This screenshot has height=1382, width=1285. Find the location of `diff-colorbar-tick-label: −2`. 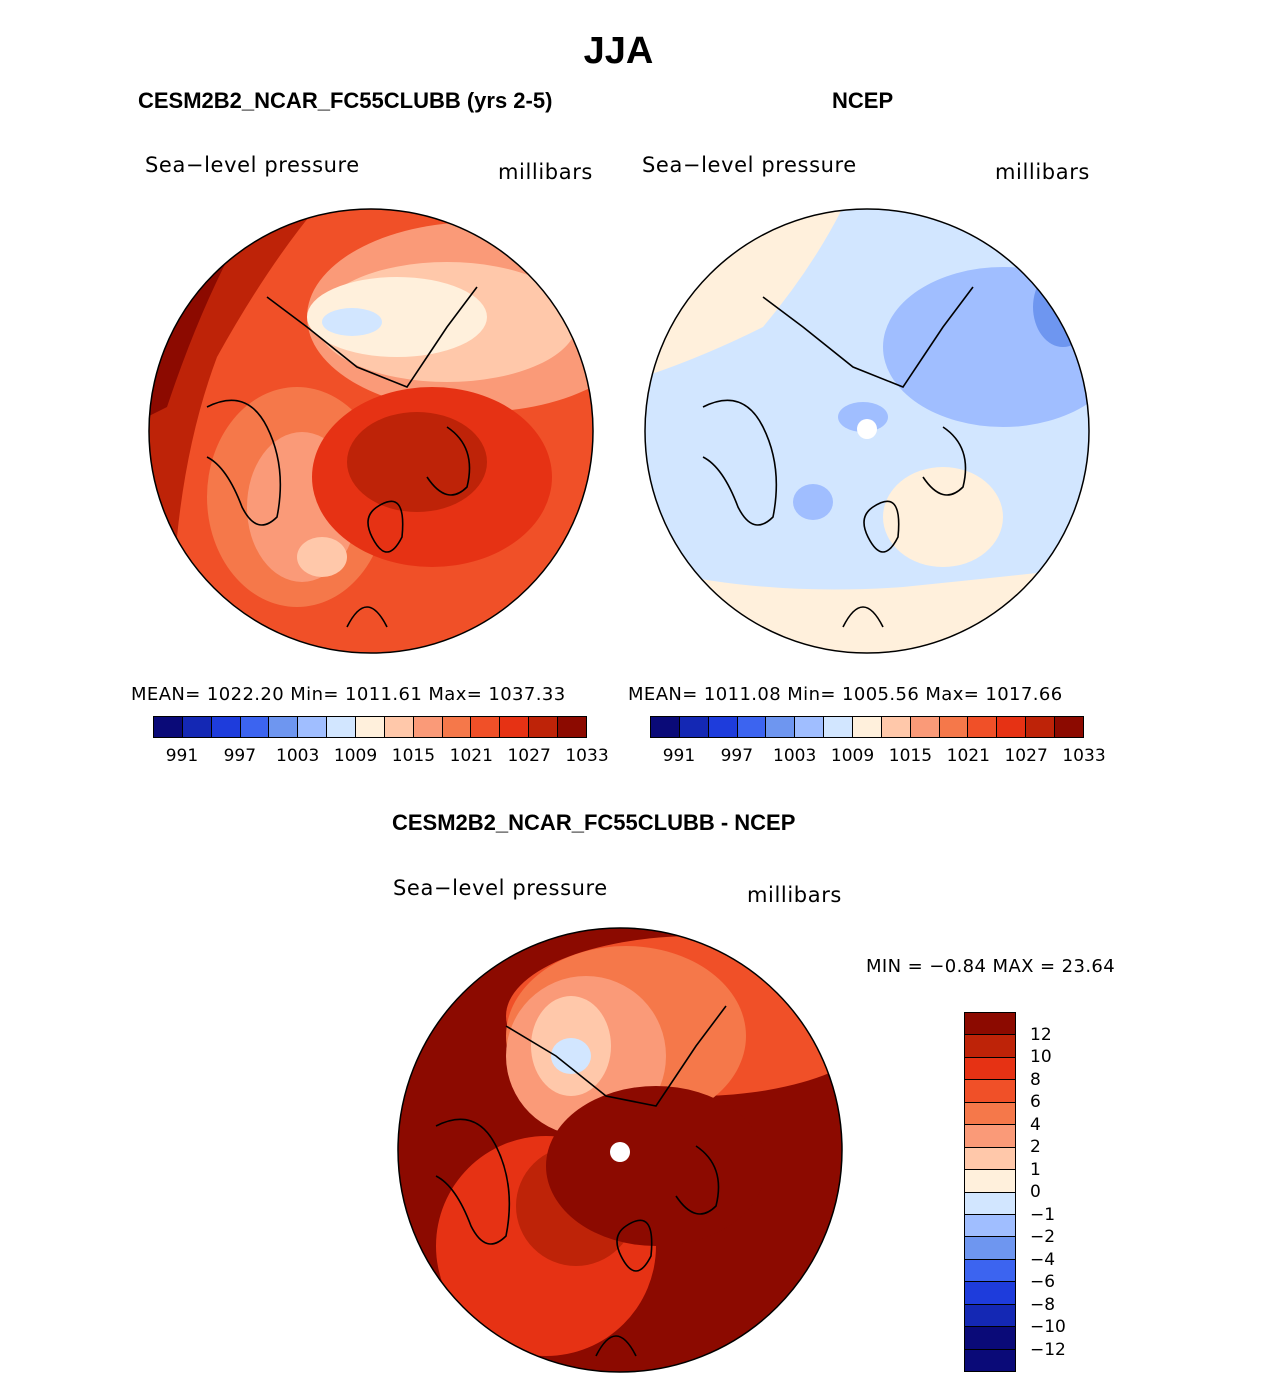

diff-colorbar-tick-label: −2 is located at coordinates (1043, 1237).